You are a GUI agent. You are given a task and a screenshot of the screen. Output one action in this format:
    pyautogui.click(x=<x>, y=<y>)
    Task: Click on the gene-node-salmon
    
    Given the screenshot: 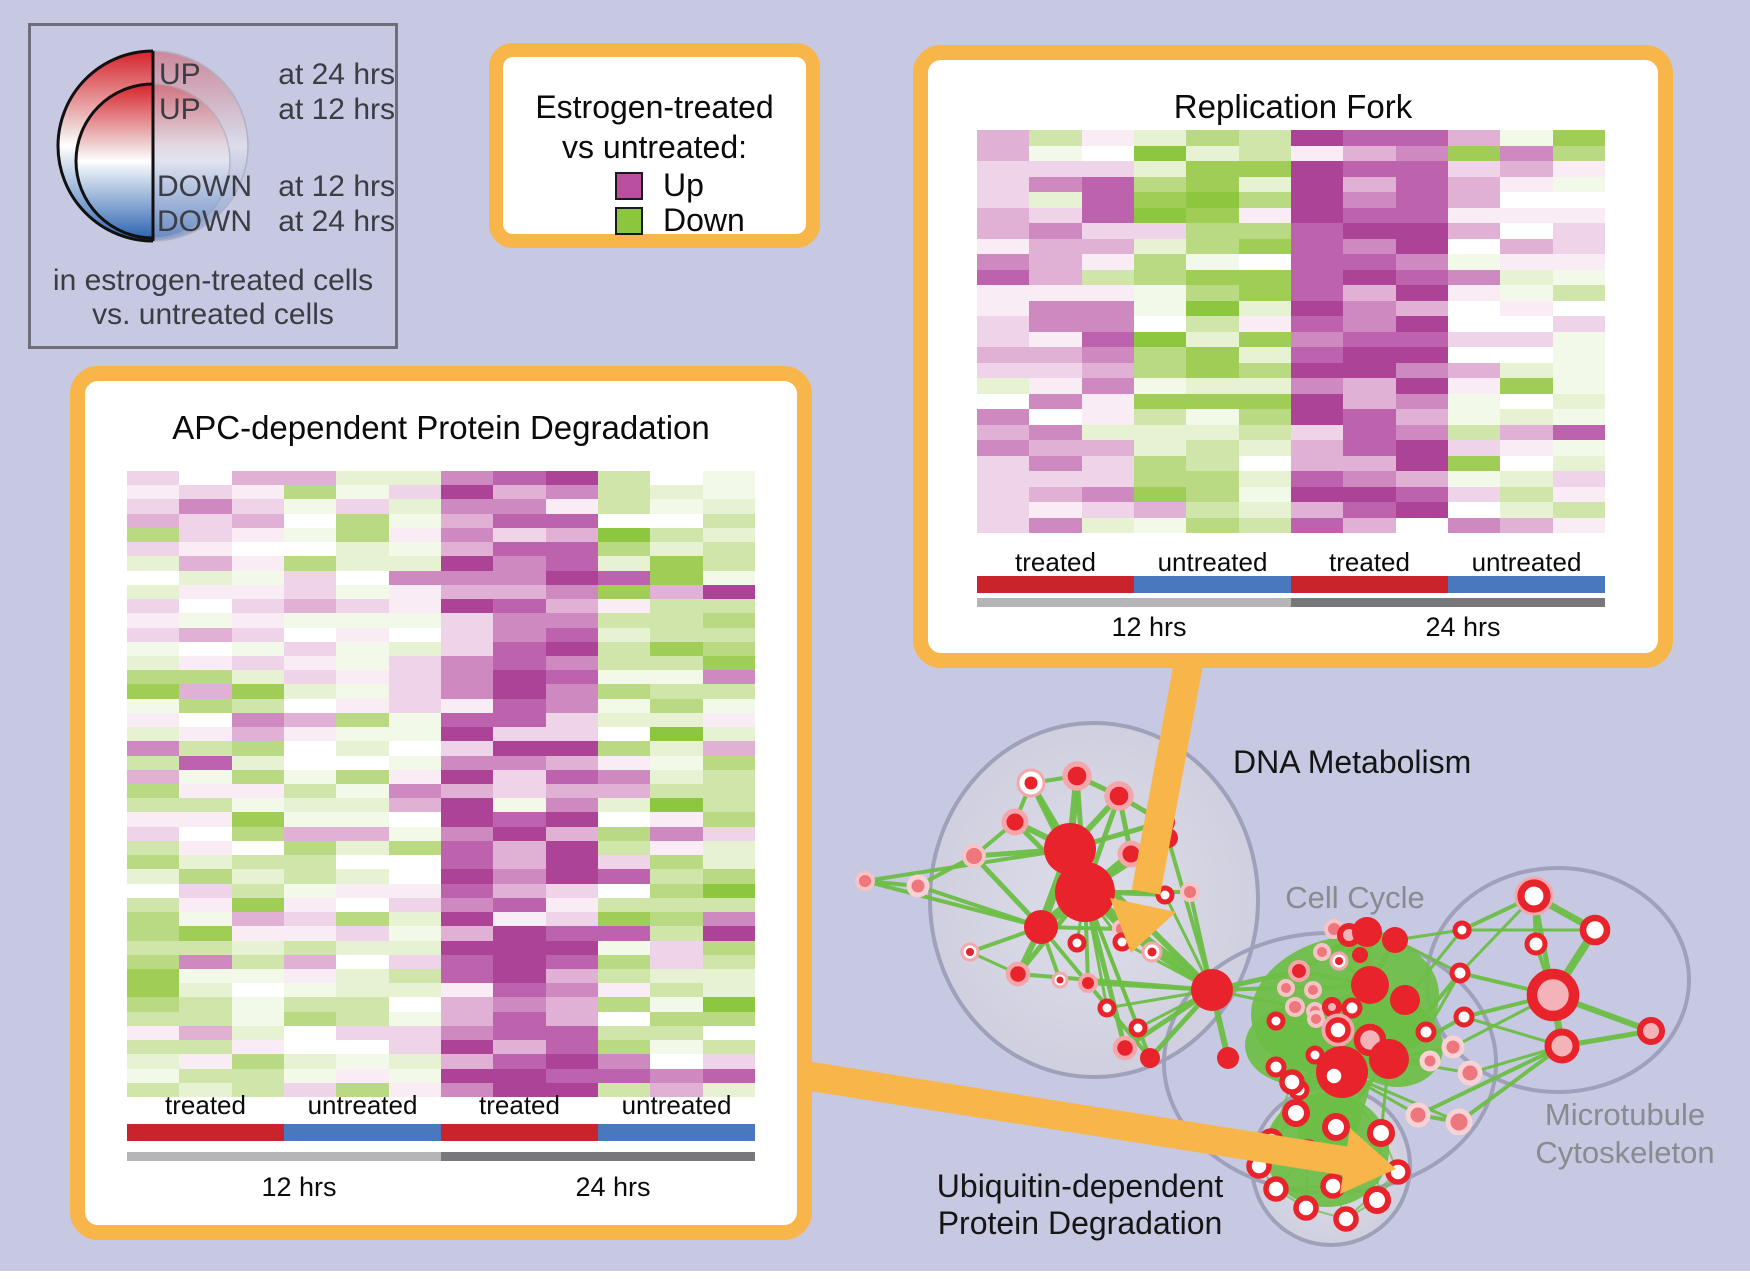 What is the action you would take?
    pyautogui.click(x=1295, y=1007)
    